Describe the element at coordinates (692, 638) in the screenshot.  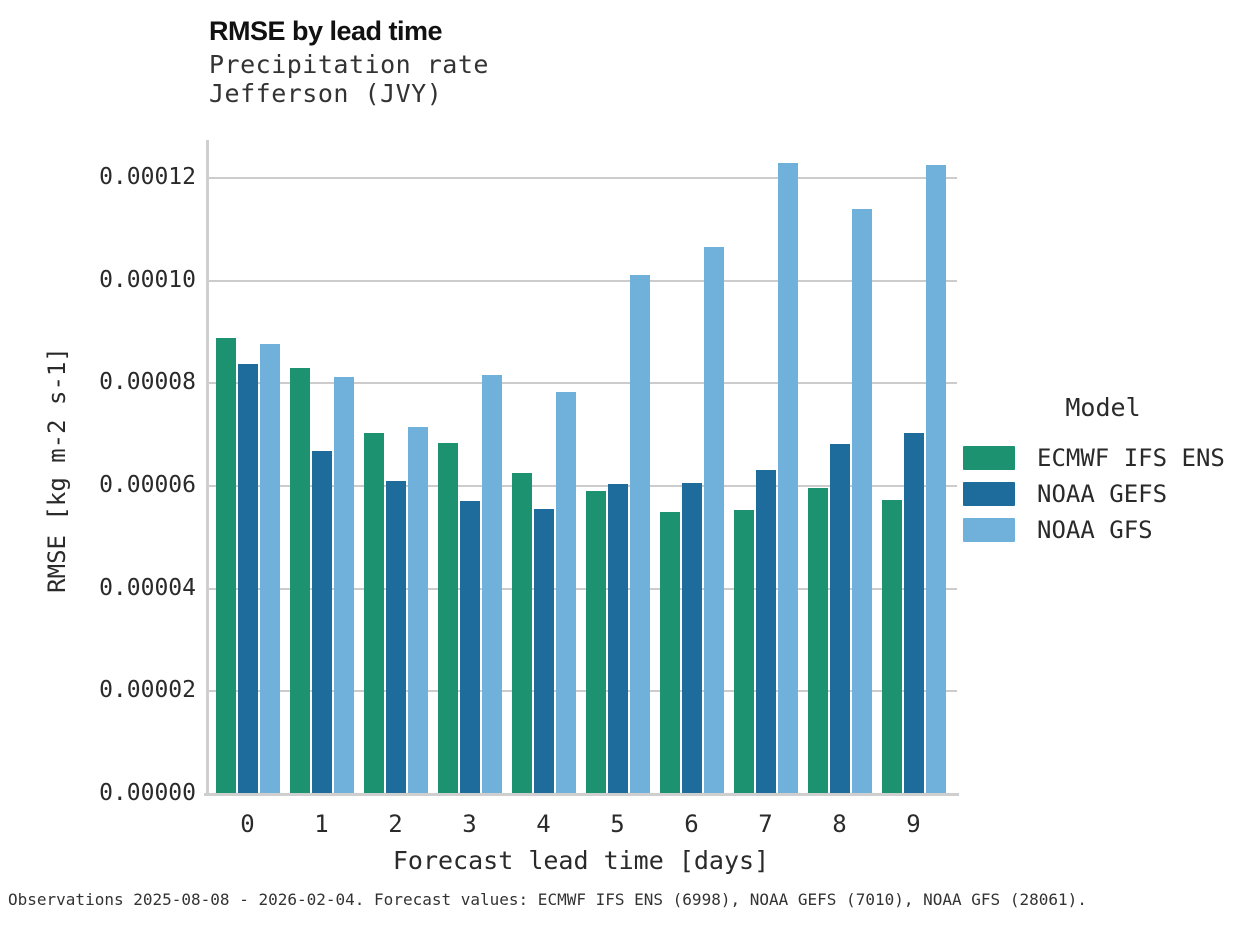
I see `bar-noaa-gefs-day6` at that location.